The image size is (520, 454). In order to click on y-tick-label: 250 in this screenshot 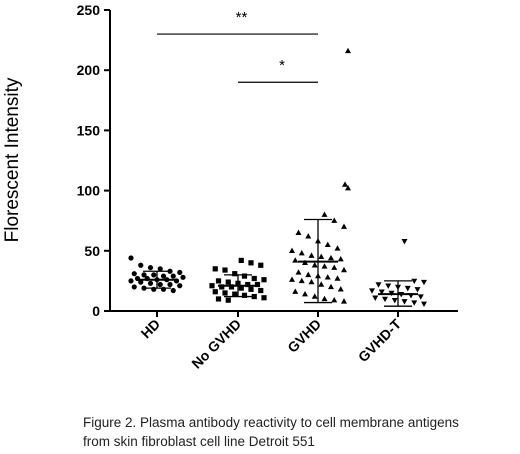, I will do `click(89, 10)`.